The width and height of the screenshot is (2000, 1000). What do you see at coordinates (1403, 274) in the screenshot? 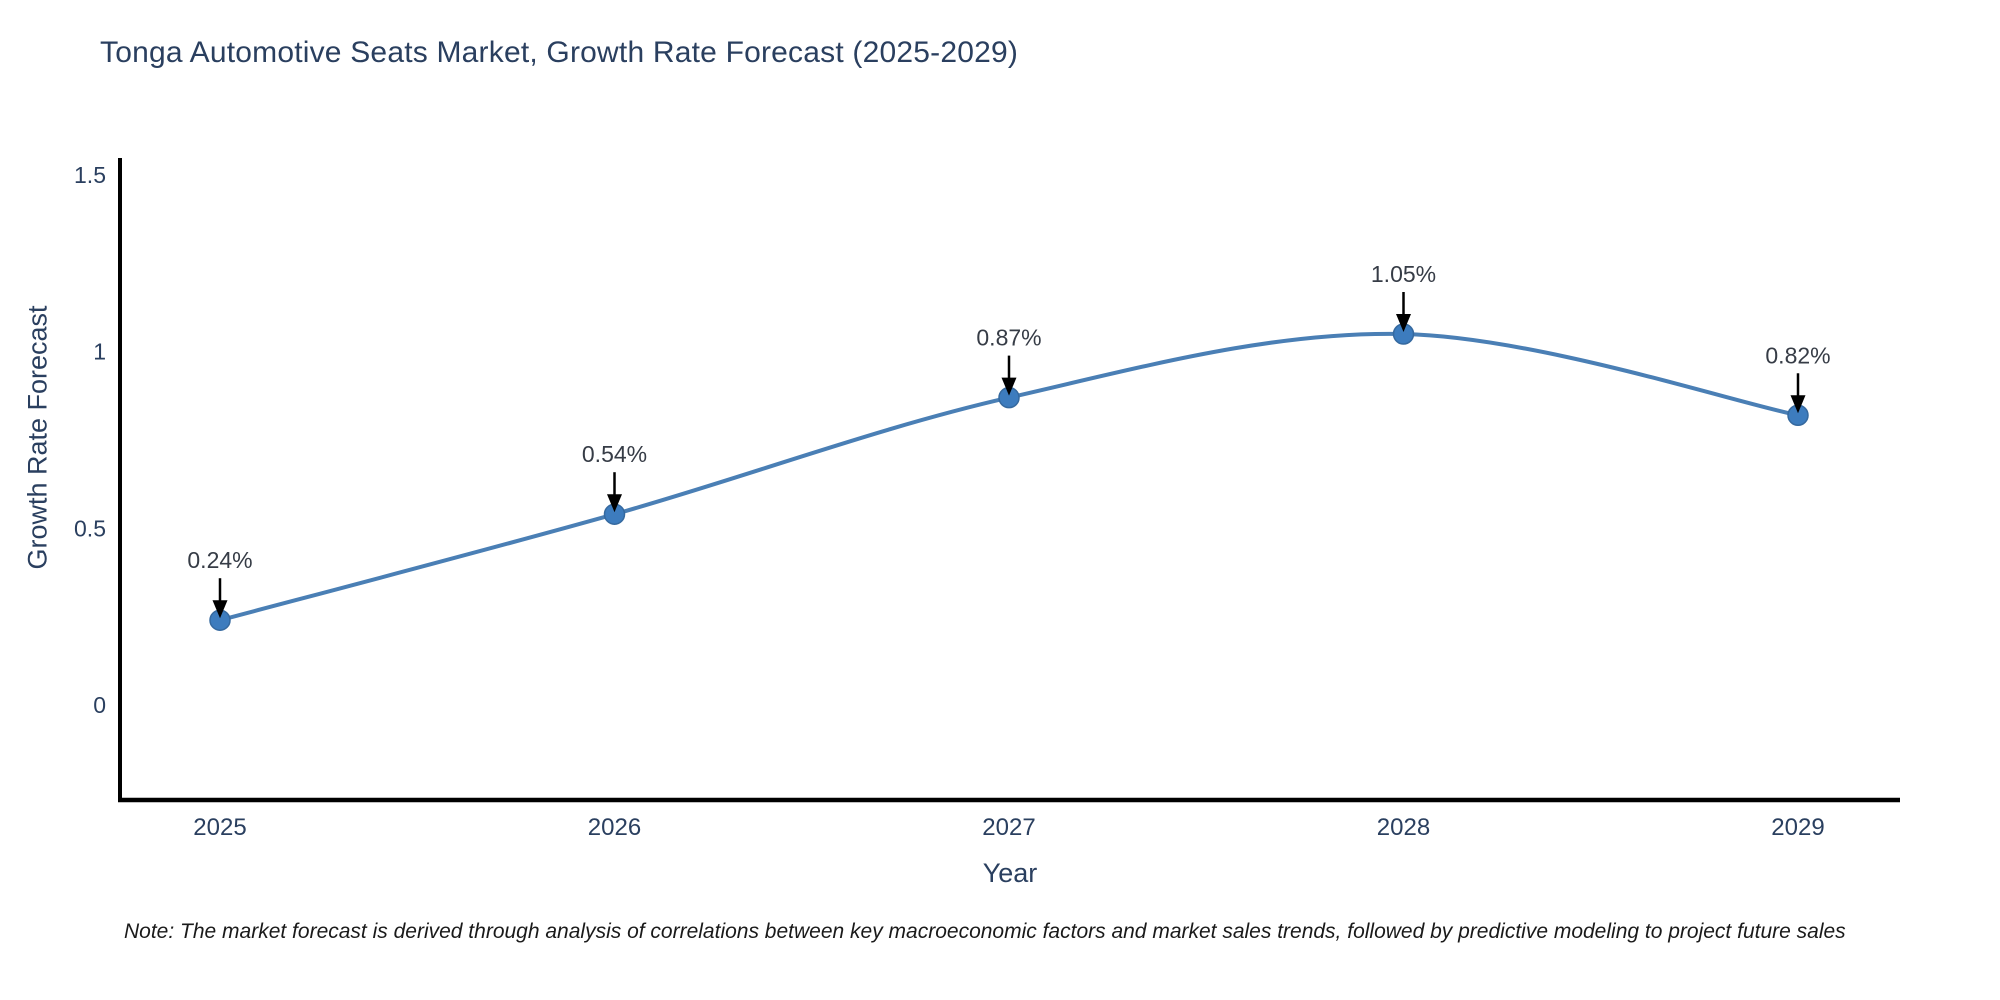
I see `annotation-label: 1.05%` at bounding box center [1403, 274].